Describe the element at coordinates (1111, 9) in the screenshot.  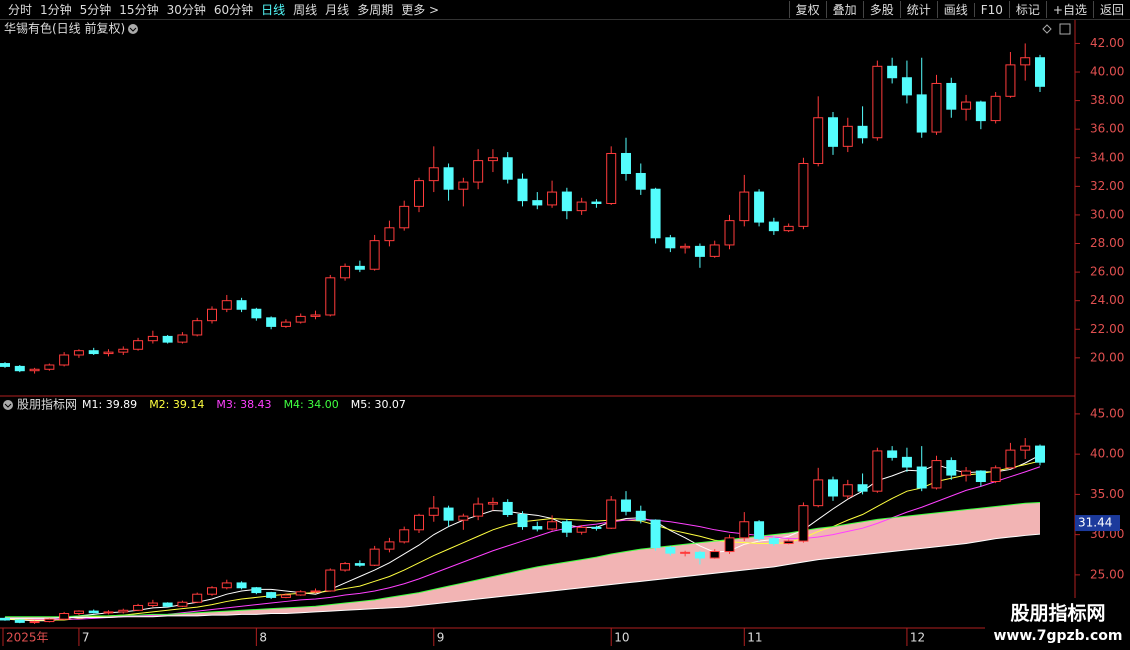
I see `toolbar-item: 返回` at that location.